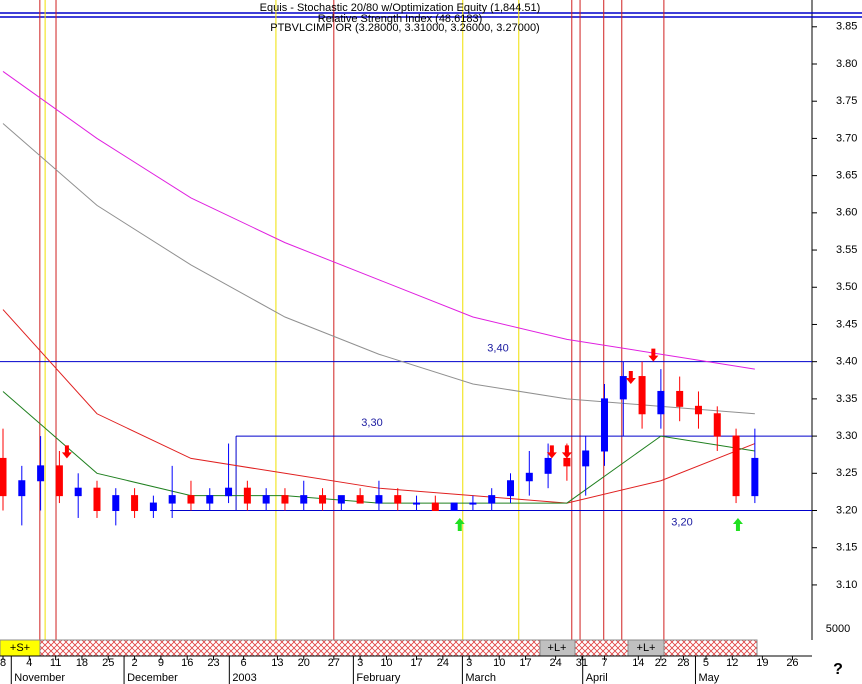 The height and width of the screenshot is (684, 862). What do you see at coordinates (244, 663) in the screenshot?
I see `x-tick-label: 6` at bounding box center [244, 663].